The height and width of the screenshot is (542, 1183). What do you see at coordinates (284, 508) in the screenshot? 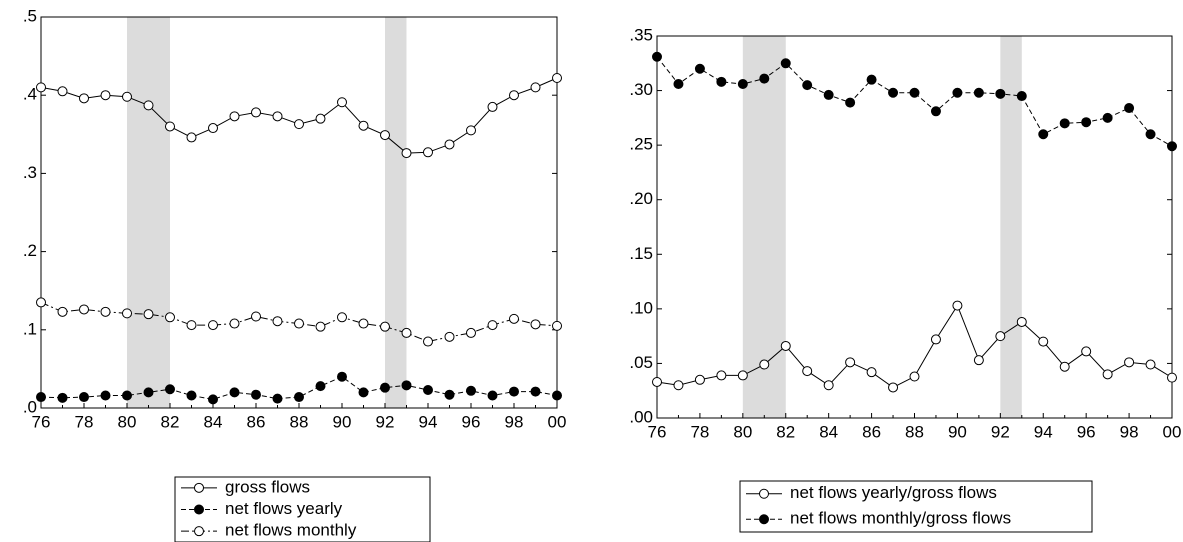
I see `legend-label: net flows yearly` at bounding box center [284, 508].